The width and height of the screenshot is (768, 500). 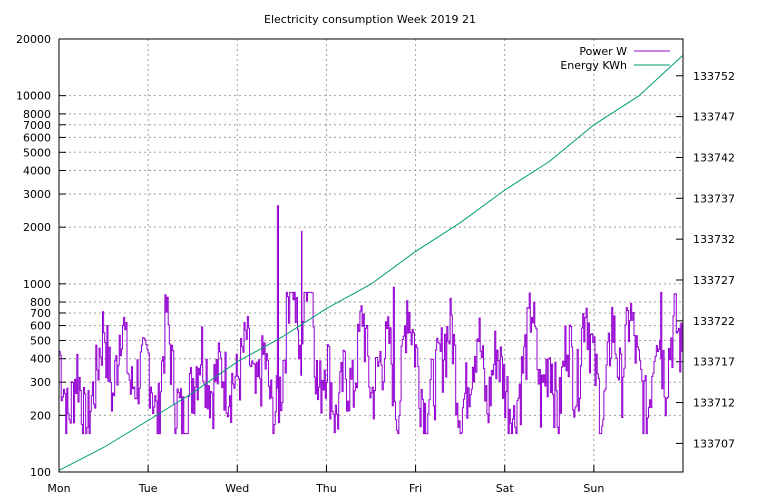 What do you see at coordinates (714, 157) in the screenshot?
I see `y-right-tick-label: 133742` at bounding box center [714, 157].